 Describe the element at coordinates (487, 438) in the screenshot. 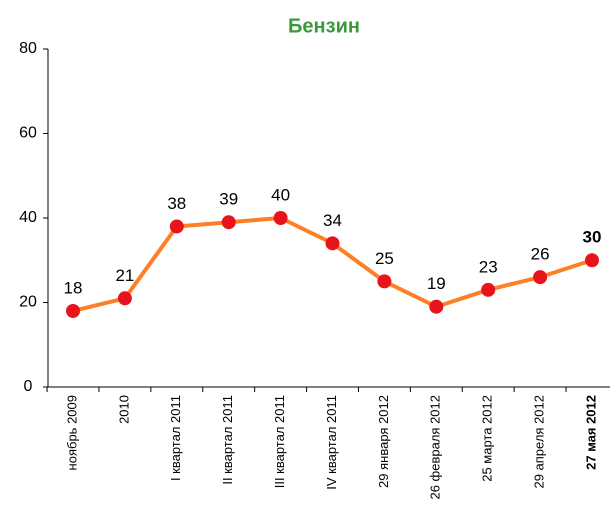

I see `x-tick-label: 25 марта 2012` at that location.